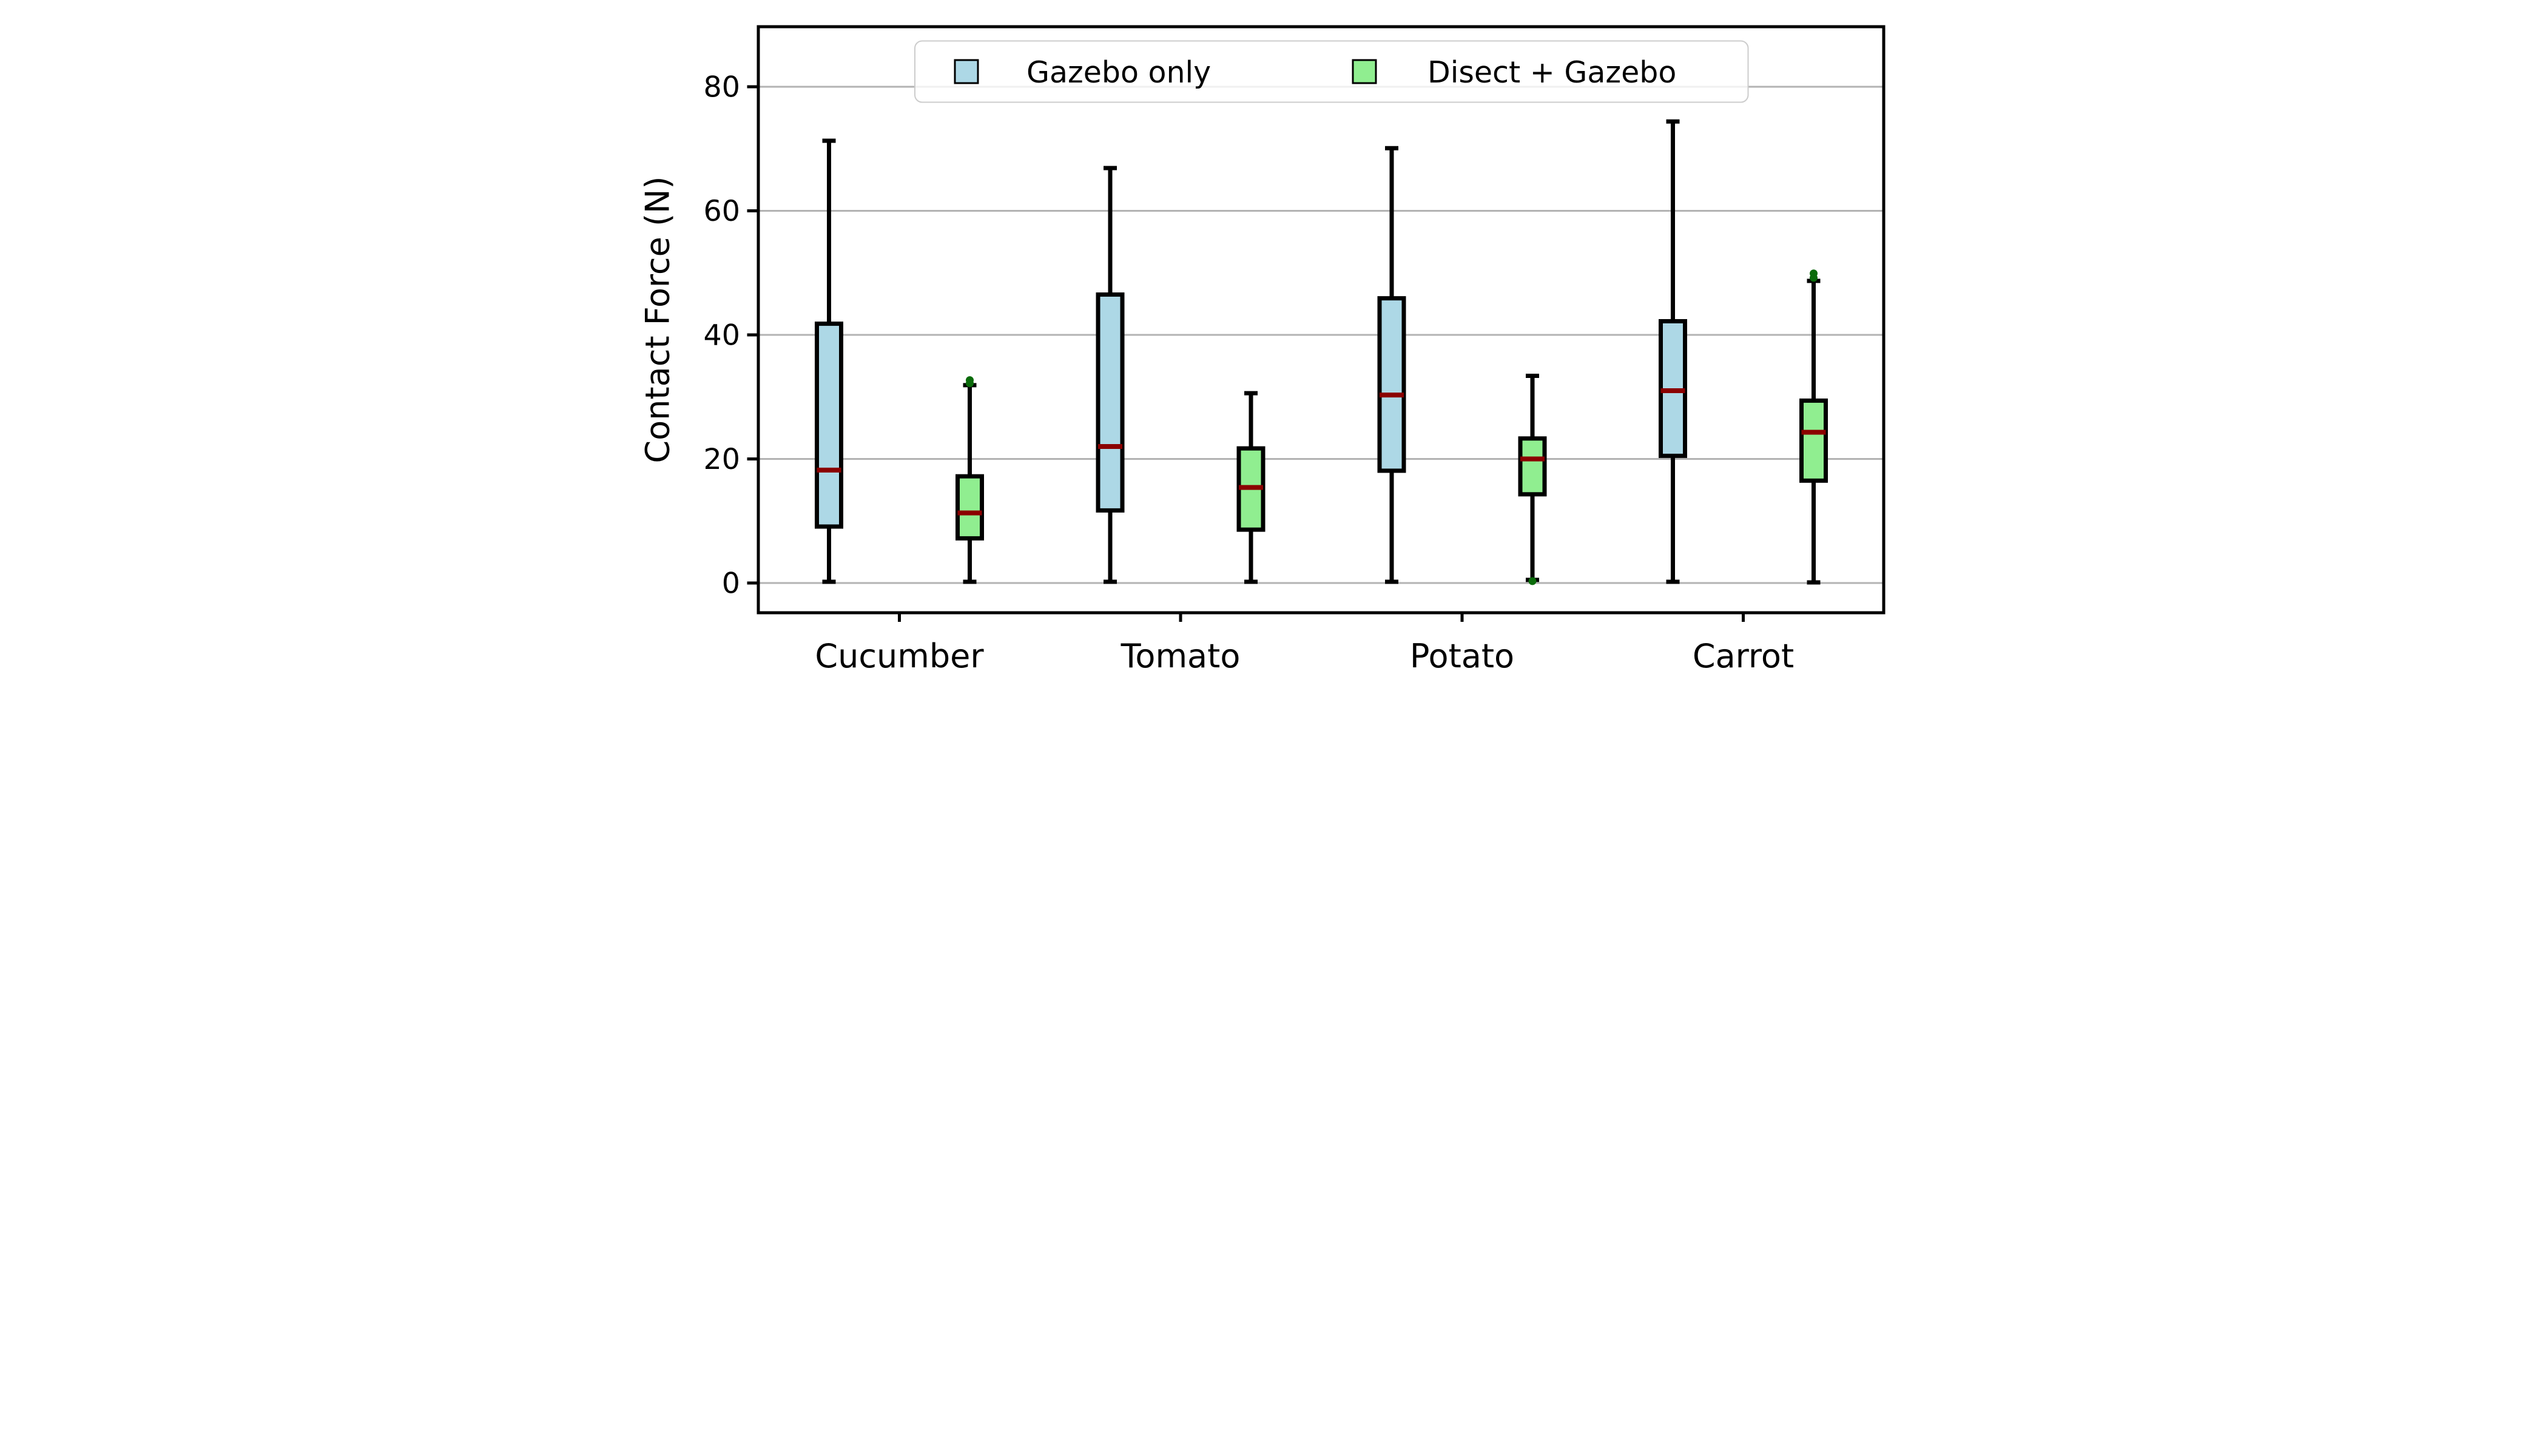 This screenshot has width=2548, height=1456. Describe the element at coordinates (1813, 440) in the screenshot. I see `iqr-box-disect-gazebo-carrot` at that location.